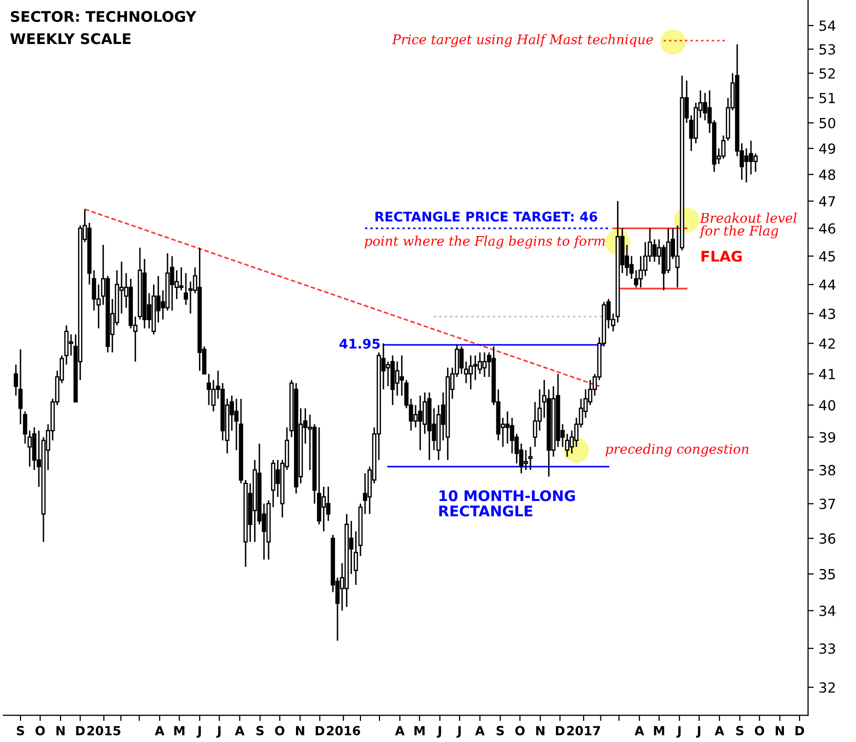 The width and height of the screenshot is (856, 742). Describe the element at coordinates (827, 504) in the screenshot. I see `y-tick-label: 37` at that location.